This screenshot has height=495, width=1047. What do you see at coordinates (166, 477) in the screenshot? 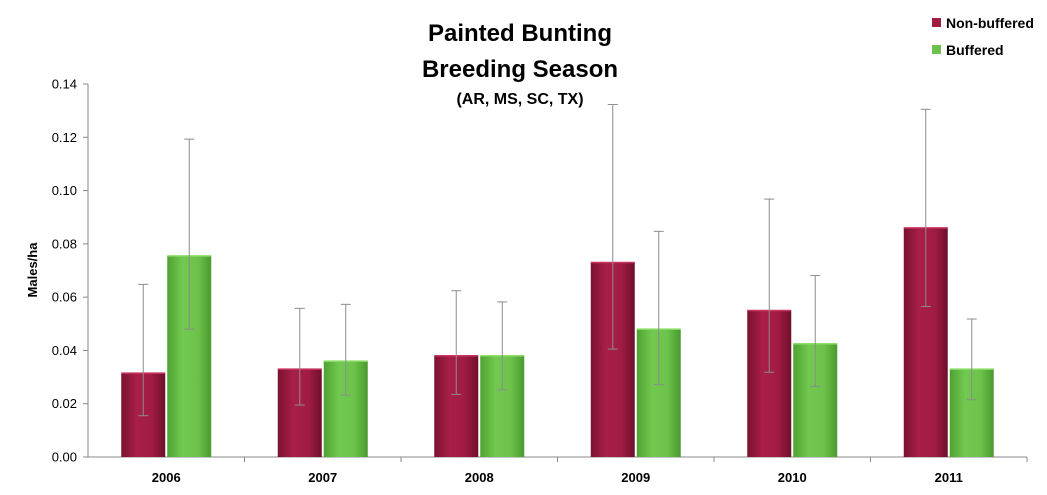
I see `x-tick-label: 2006` at bounding box center [166, 477].